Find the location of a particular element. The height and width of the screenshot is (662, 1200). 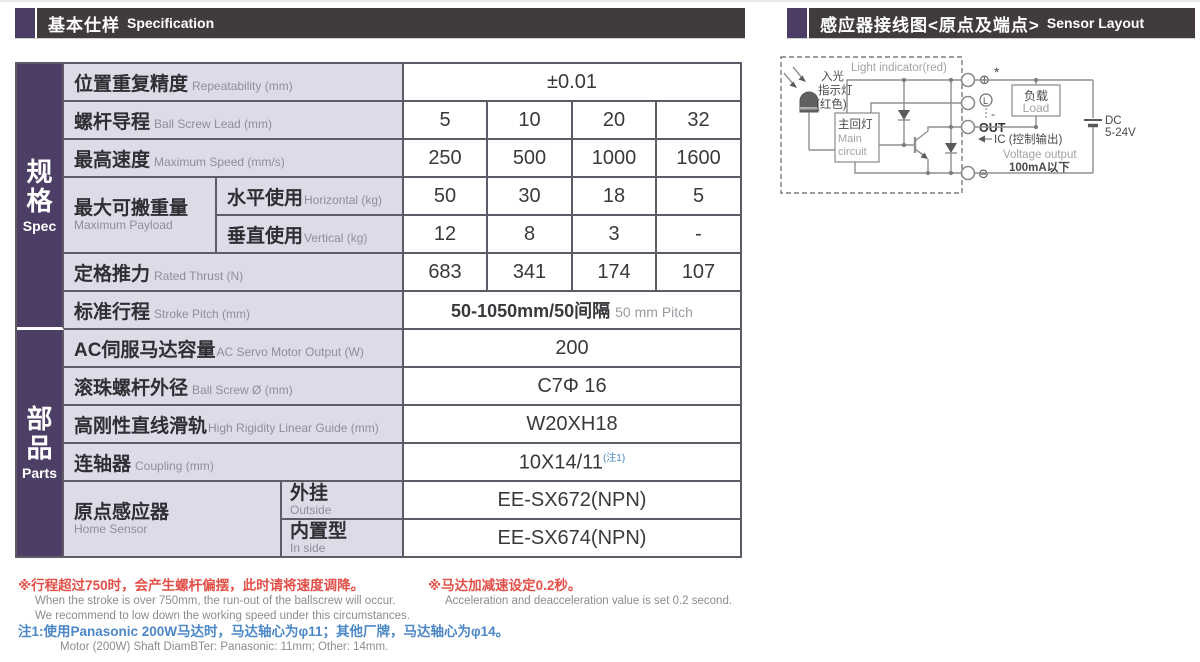

max-payload-label: 最大可搬重量 Maximum Payload is located at coordinates (140, 216).